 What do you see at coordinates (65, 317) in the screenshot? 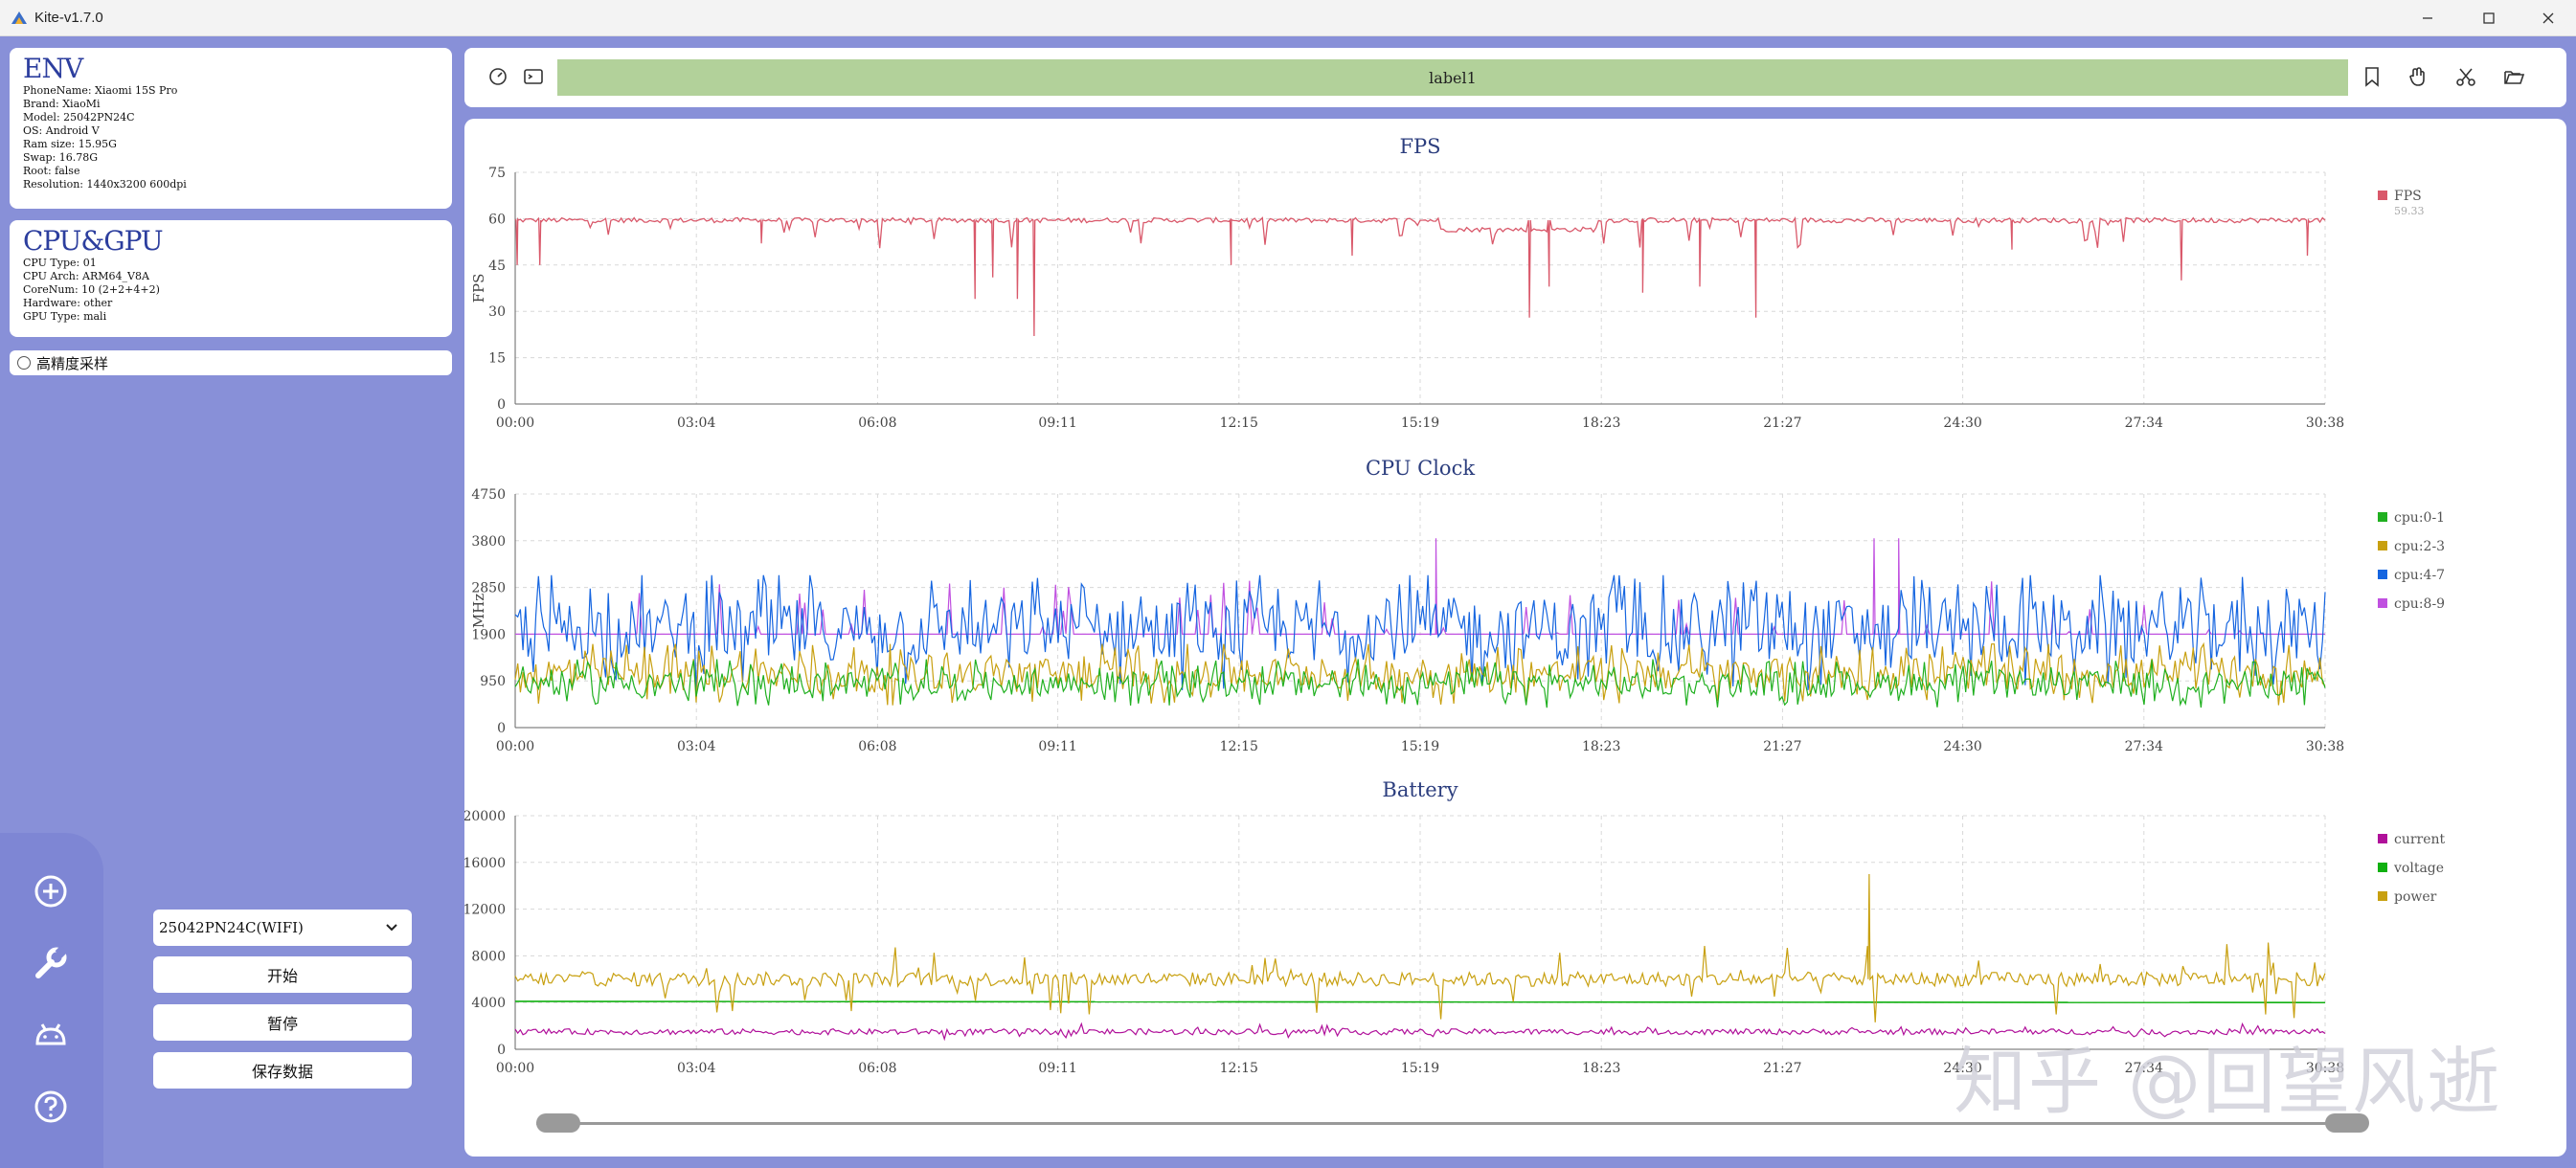
I see `cpugpu-line: GPU Type: mali` at bounding box center [65, 317].